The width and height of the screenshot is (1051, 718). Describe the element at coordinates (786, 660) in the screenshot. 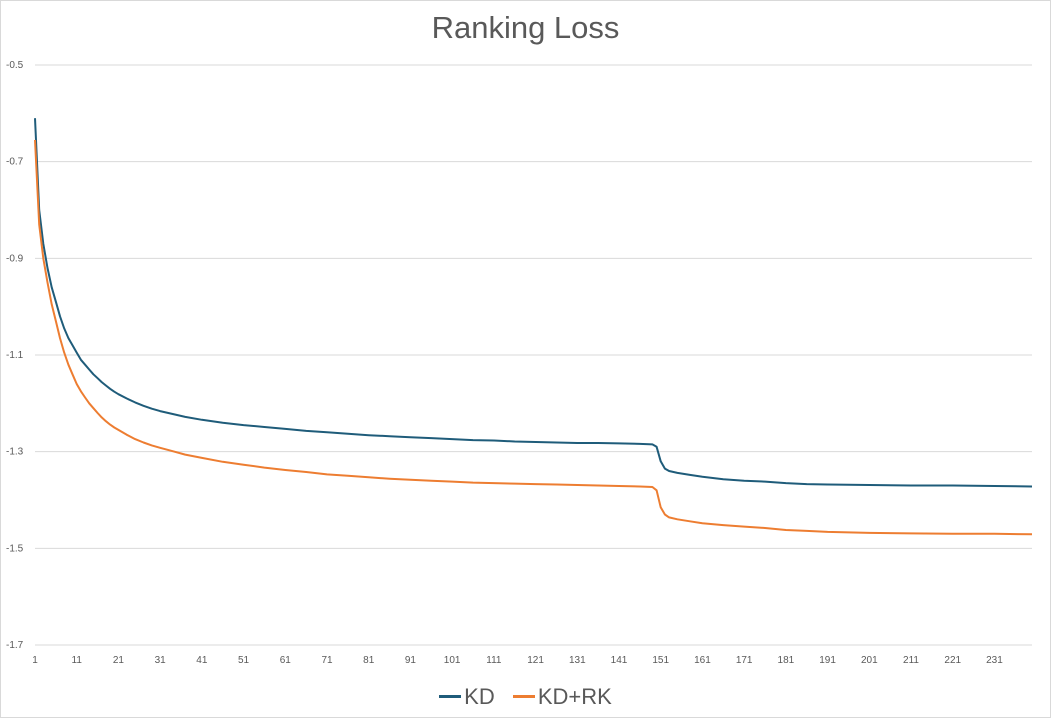

I see `x-tick-label: 181` at that location.